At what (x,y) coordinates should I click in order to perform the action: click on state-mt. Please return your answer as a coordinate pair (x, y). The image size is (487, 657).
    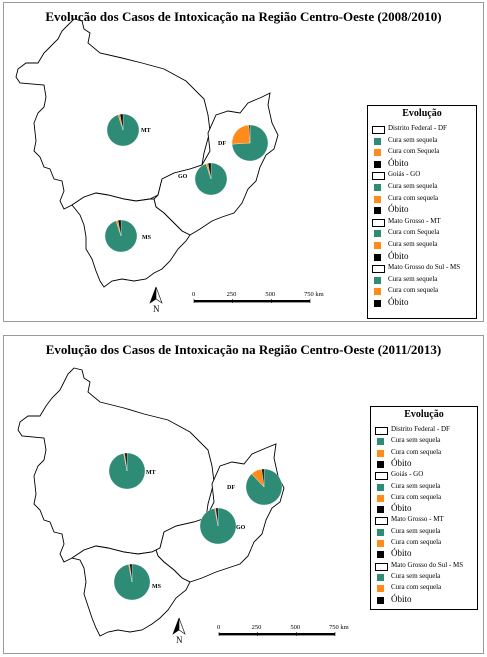
    Looking at the image, I should click on (113, 114).